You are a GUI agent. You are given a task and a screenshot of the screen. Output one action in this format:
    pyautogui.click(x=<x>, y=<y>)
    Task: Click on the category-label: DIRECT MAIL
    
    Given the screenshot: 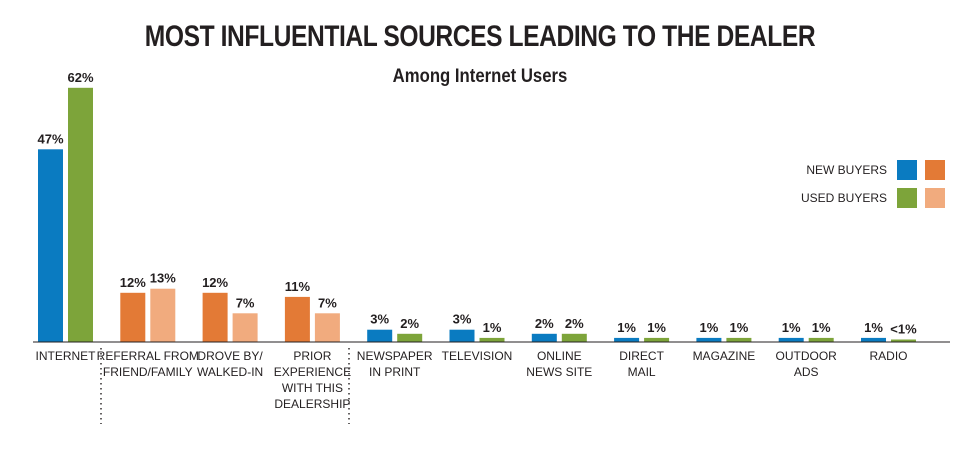 What is the action you would take?
    pyautogui.click(x=641, y=364)
    